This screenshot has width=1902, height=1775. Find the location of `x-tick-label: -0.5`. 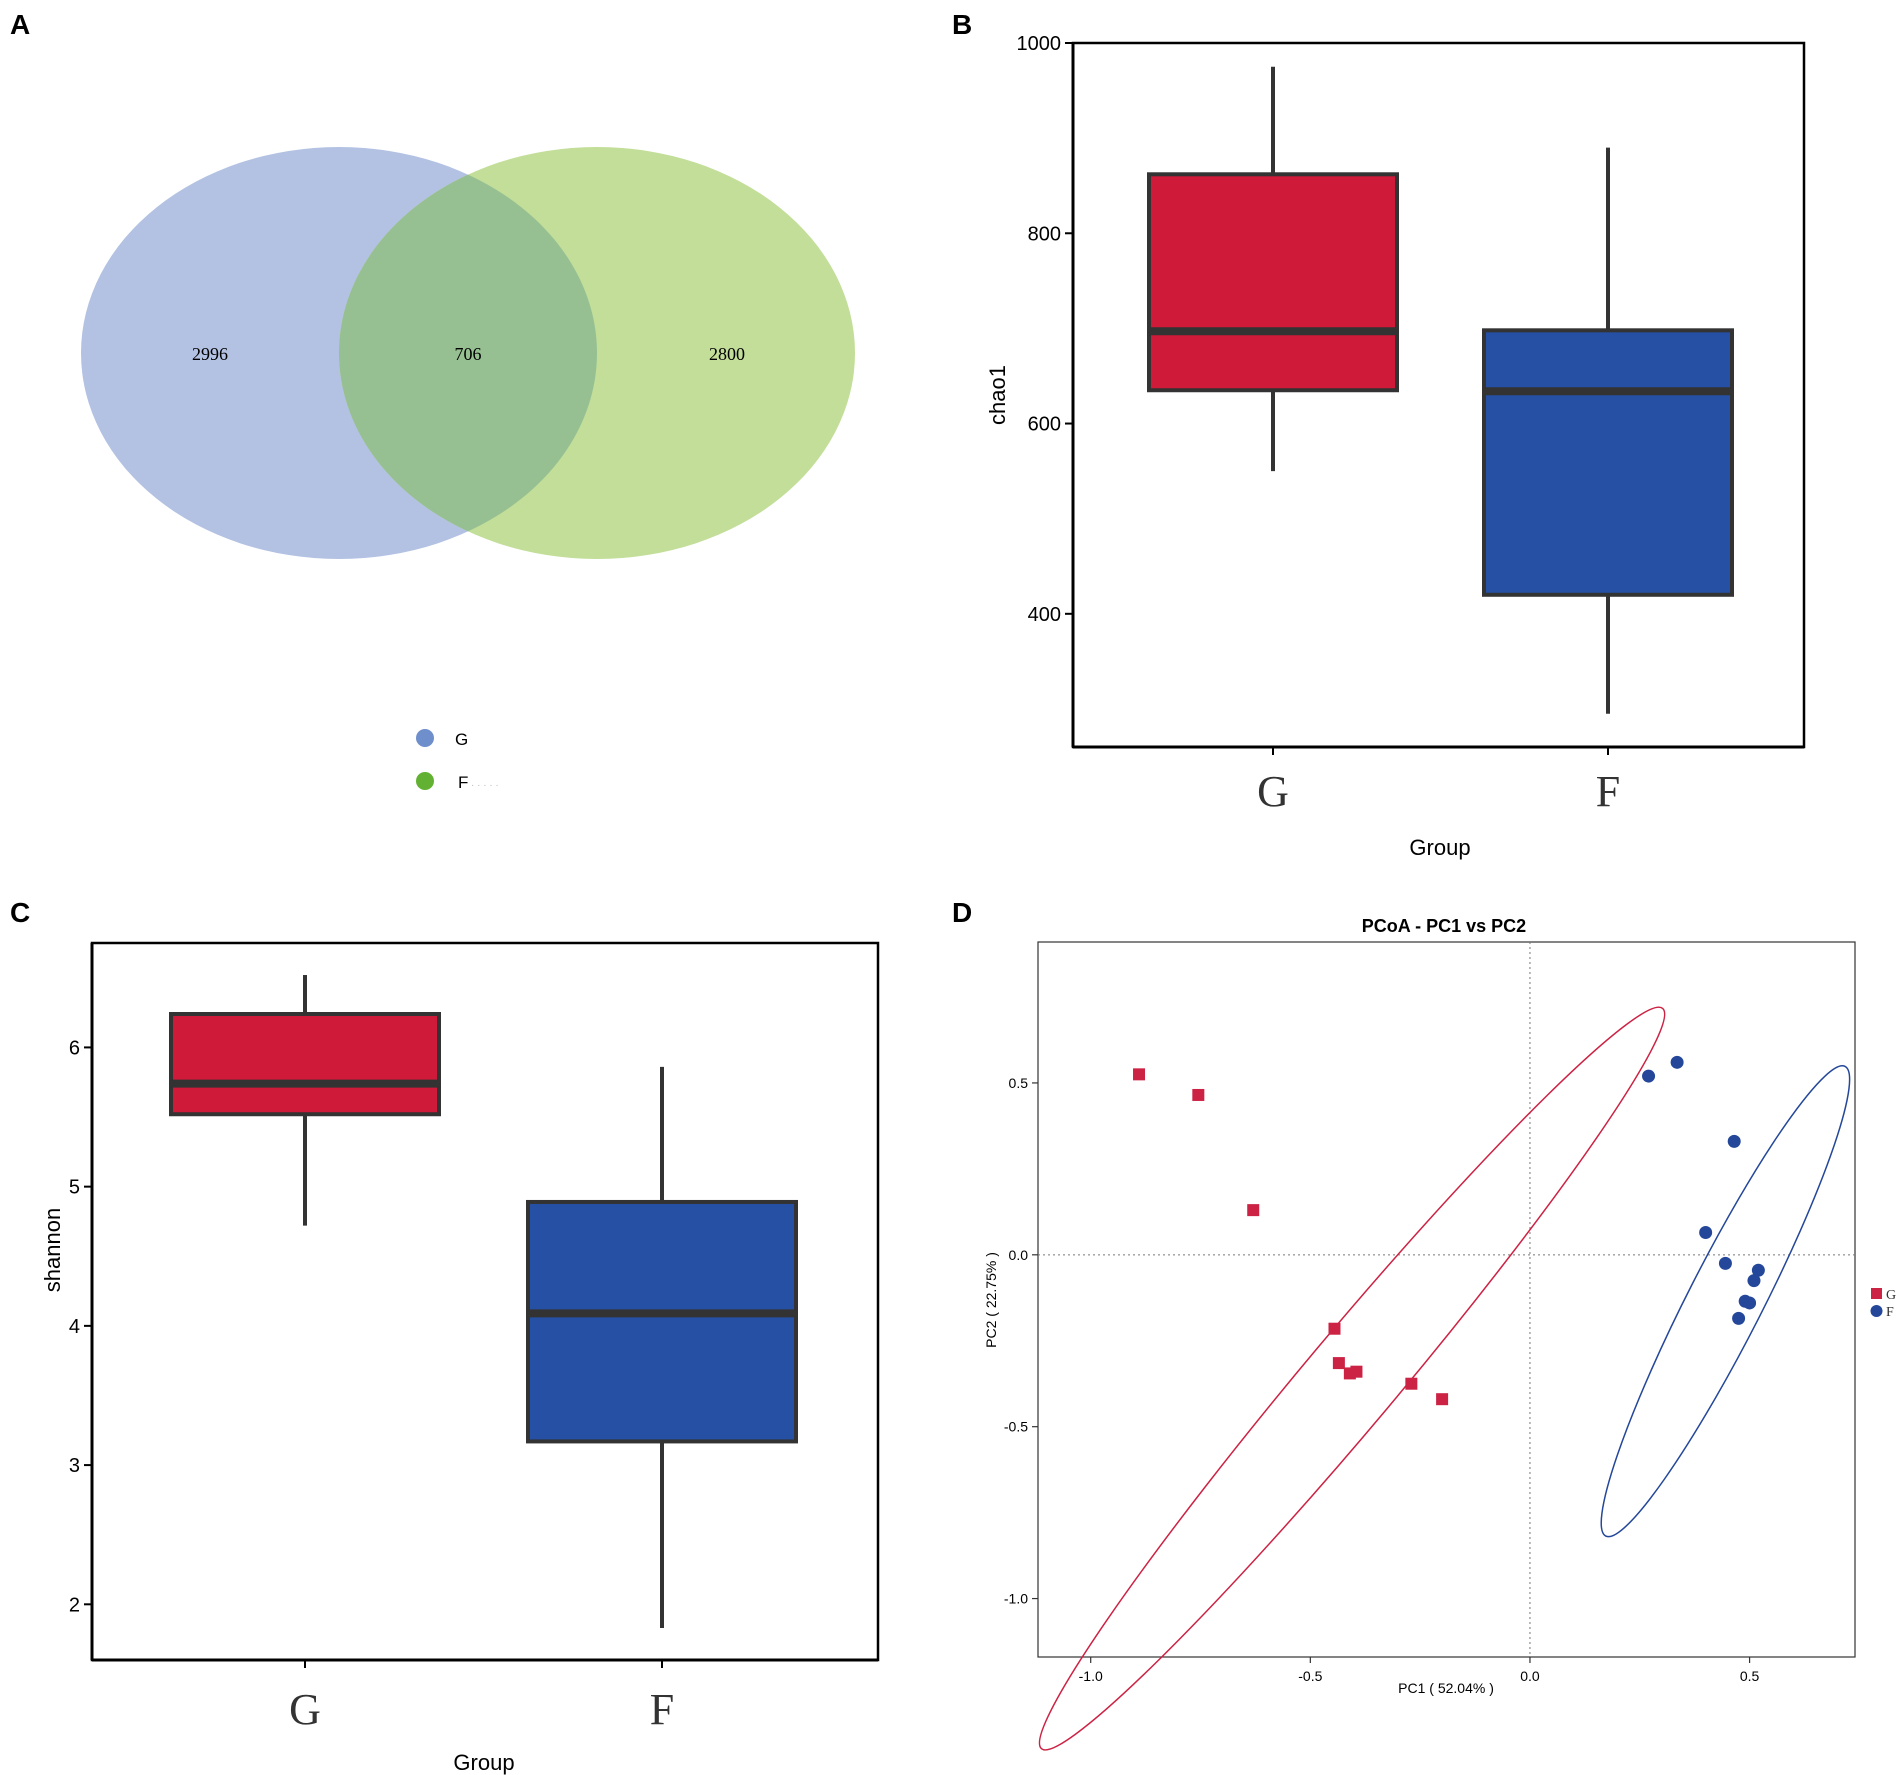

x-tick-label: -0.5 is located at coordinates (1310, 1676).